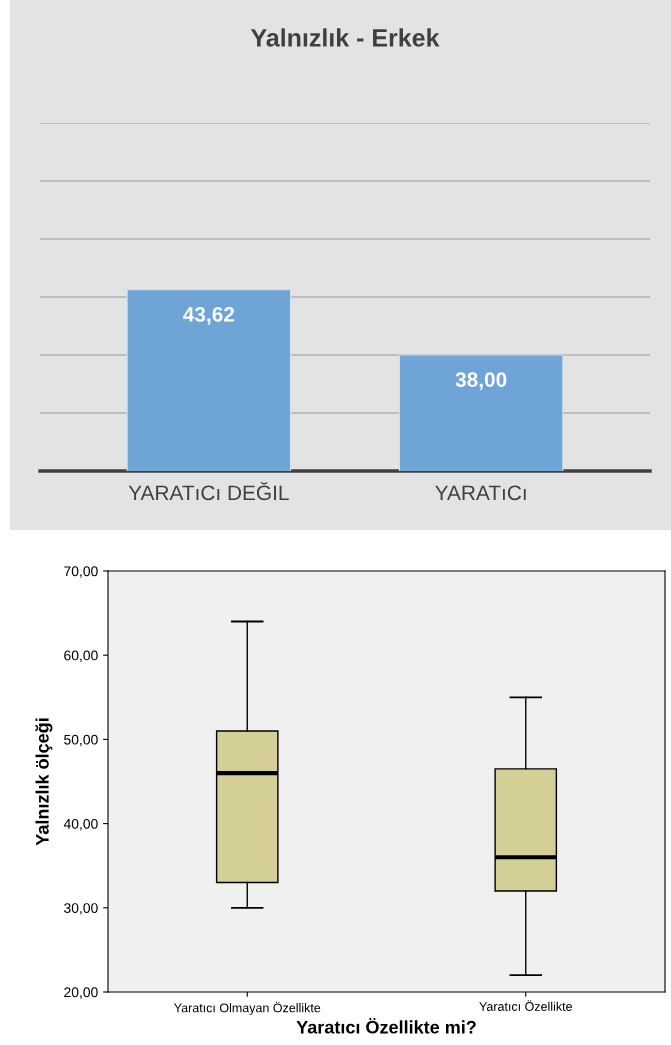  What do you see at coordinates (81, 993) in the screenshot?
I see `y-tick-label: 20,00` at bounding box center [81, 993].